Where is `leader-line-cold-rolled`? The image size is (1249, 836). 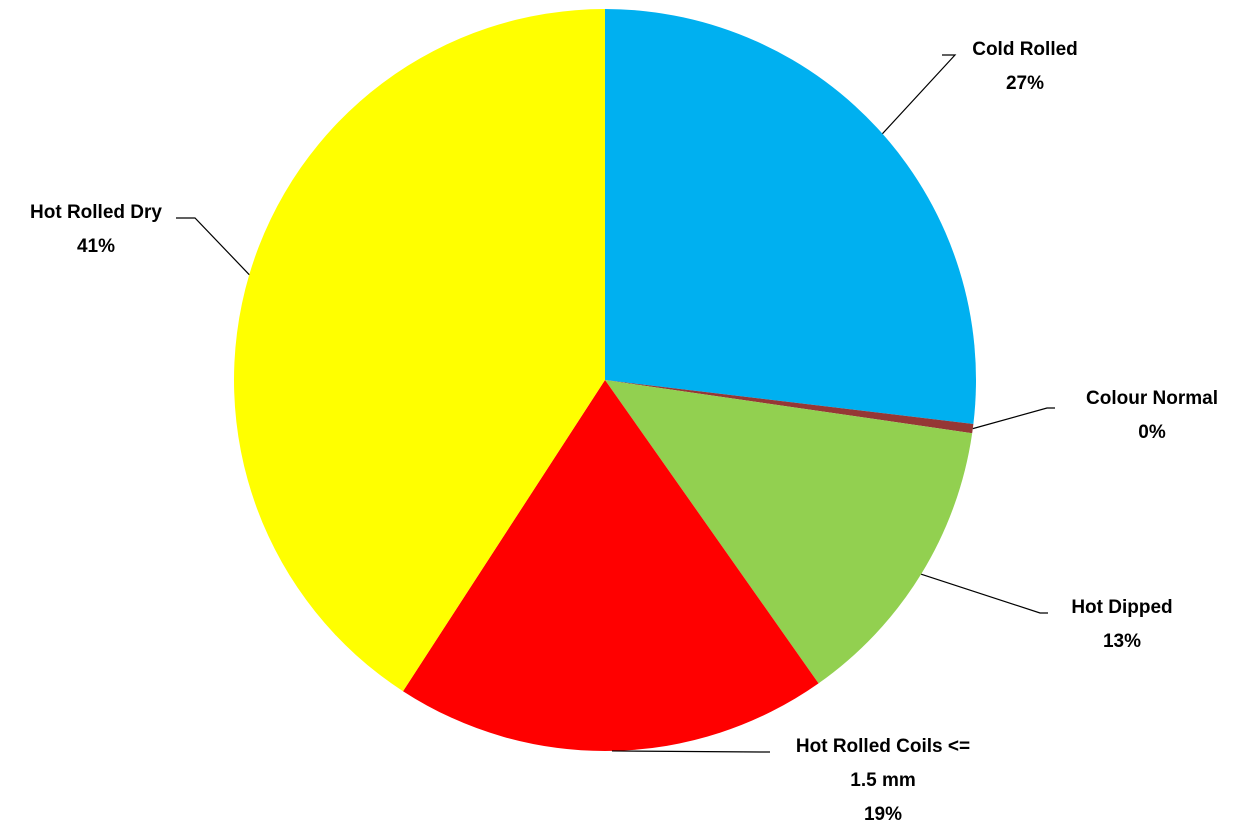
leader-line-cold-rolled is located at coordinates (919, 94).